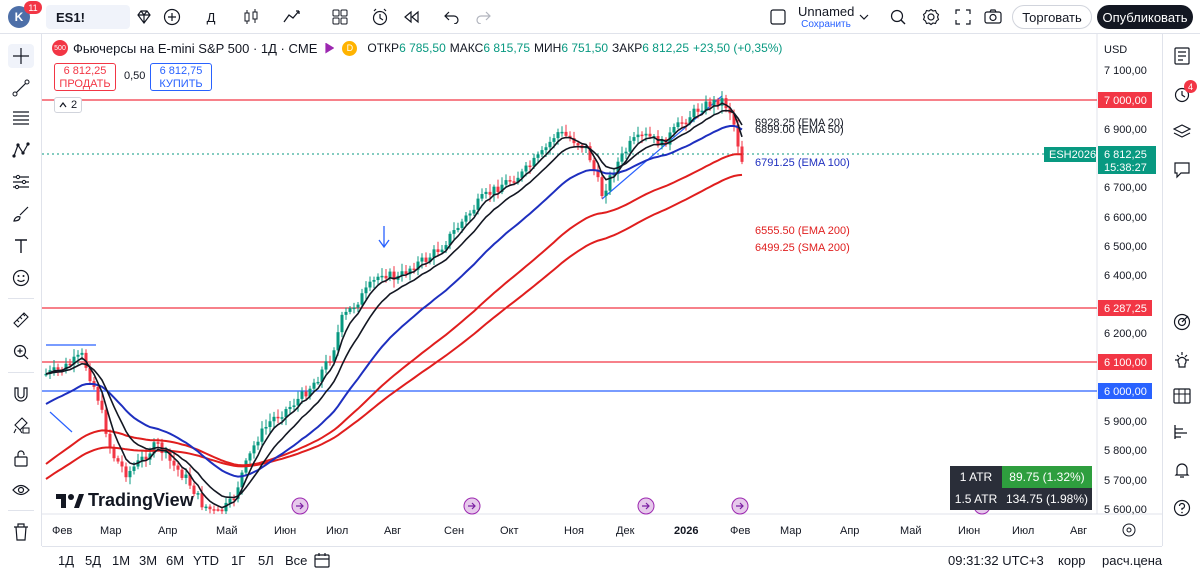  Describe the element at coordinates (993, 17) in the screenshot. I see `camera-icon` at that location.